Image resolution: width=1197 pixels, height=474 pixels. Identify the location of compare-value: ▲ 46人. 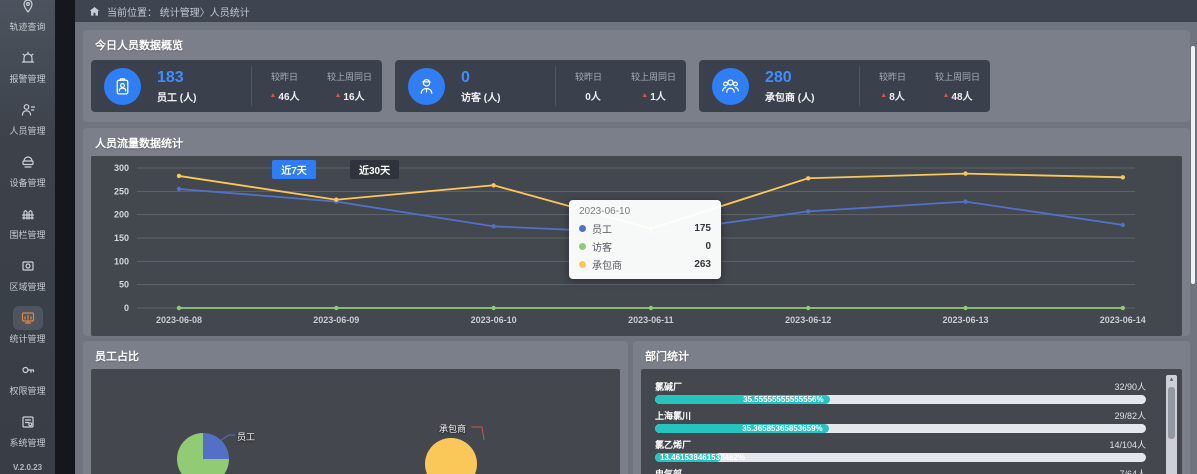
(284, 97).